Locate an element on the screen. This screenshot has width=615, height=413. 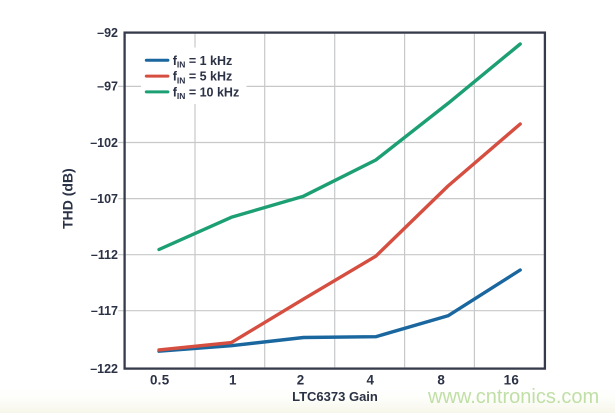
svg-text: –122 is located at coordinates (104, 369).